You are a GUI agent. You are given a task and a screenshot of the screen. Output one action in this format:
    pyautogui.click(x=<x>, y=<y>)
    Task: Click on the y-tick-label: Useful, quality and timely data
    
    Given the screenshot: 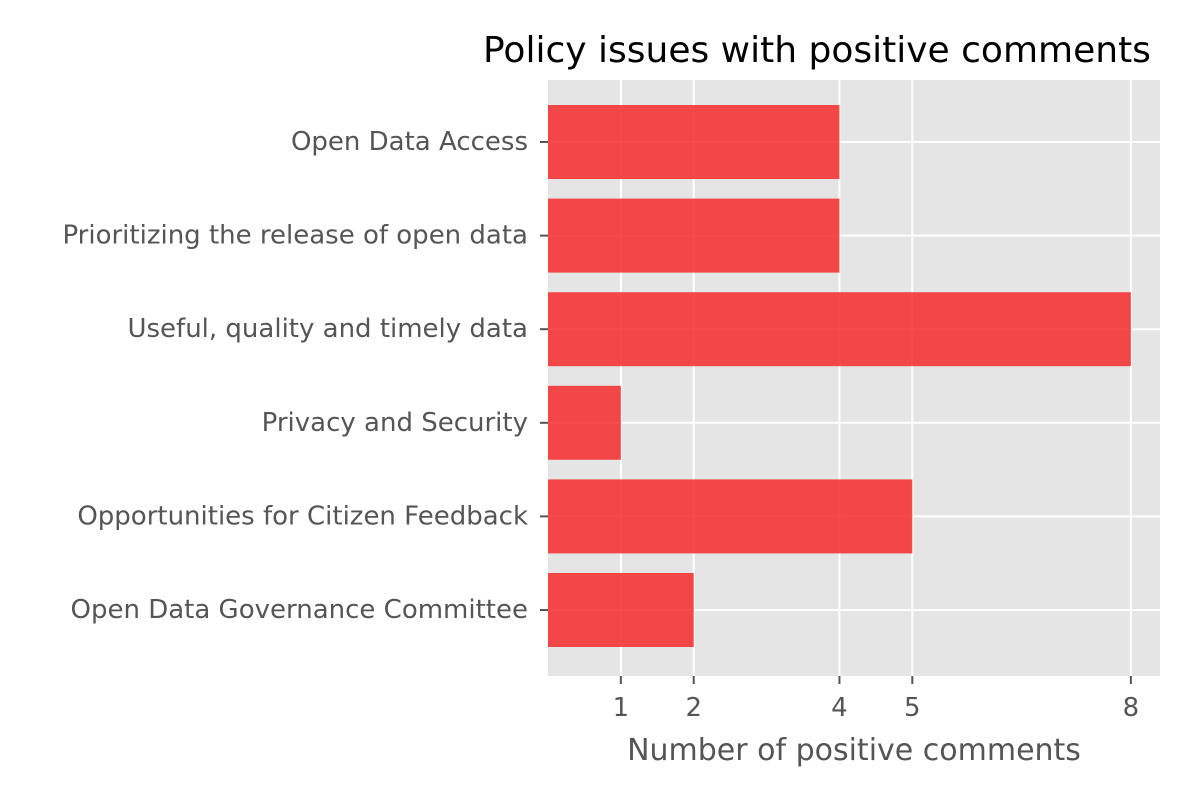 What is the action you would take?
    pyautogui.click(x=327, y=329)
    